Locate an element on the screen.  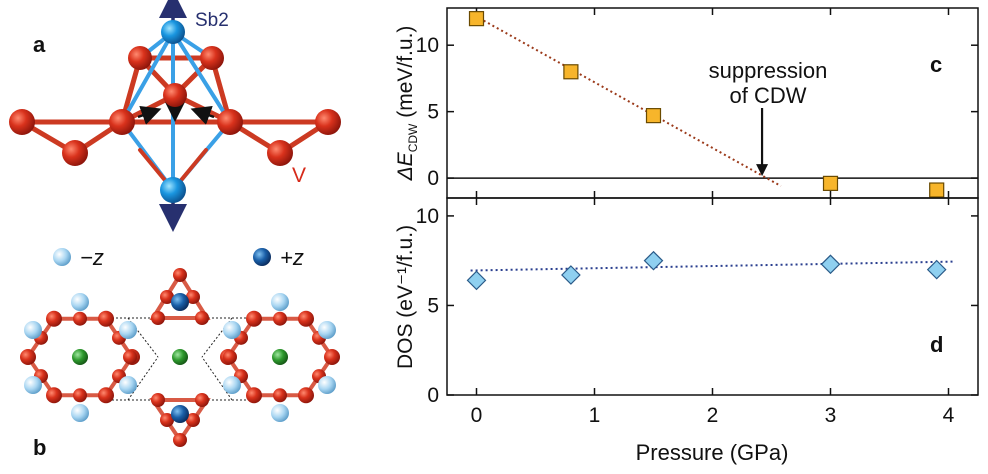
x-tick-label: 2 is located at coordinates (713, 415).